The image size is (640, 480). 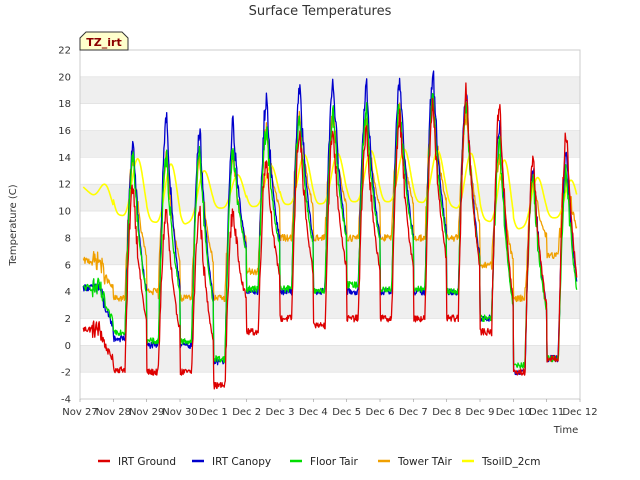 What do you see at coordinates (147, 462) in the screenshot?
I see `legend-label: IRT Ground` at bounding box center [147, 462].